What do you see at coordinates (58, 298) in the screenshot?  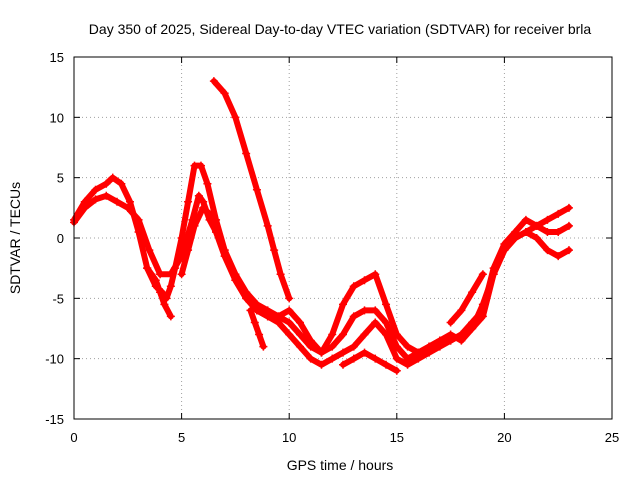 I see `y-tick-label: -5` at bounding box center [58, 298].